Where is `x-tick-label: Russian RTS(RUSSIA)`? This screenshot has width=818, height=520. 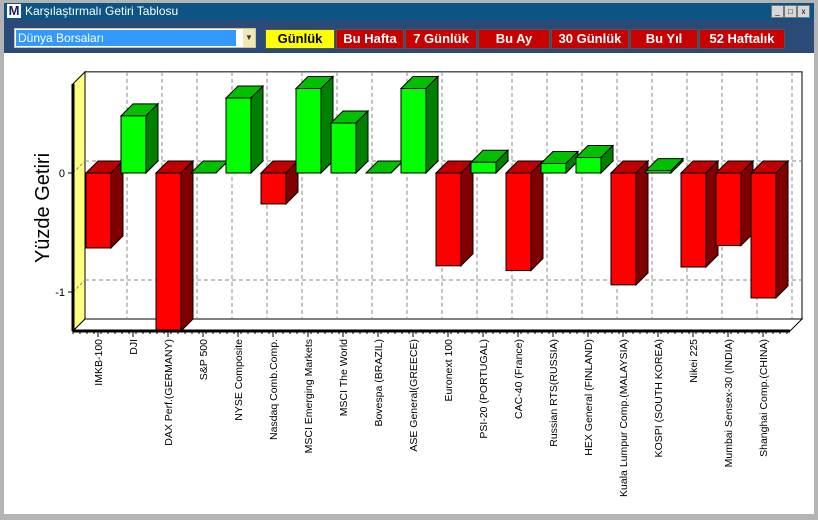
x-tick-label: Russian RTS(RUSSIA) is located at coordinates (554, 393).